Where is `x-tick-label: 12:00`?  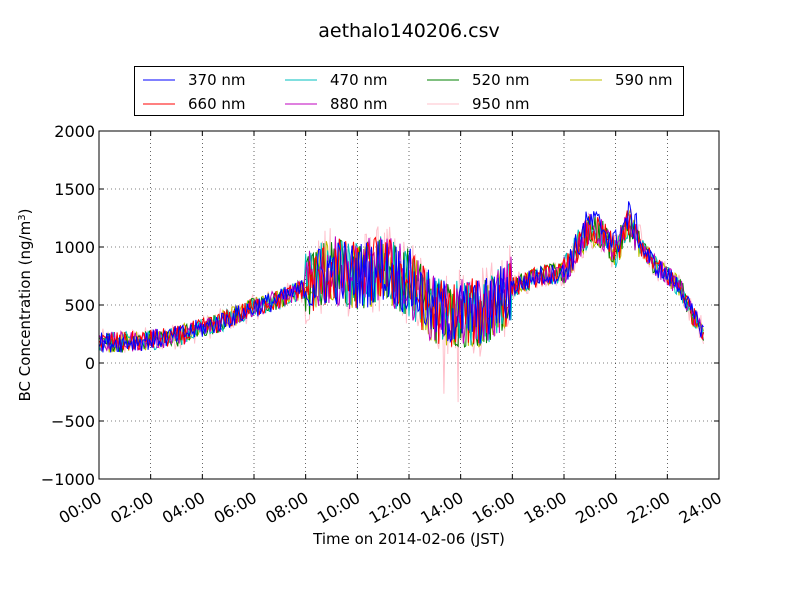
x-tick-label: 12:00 is located at coordinates (390, 508).